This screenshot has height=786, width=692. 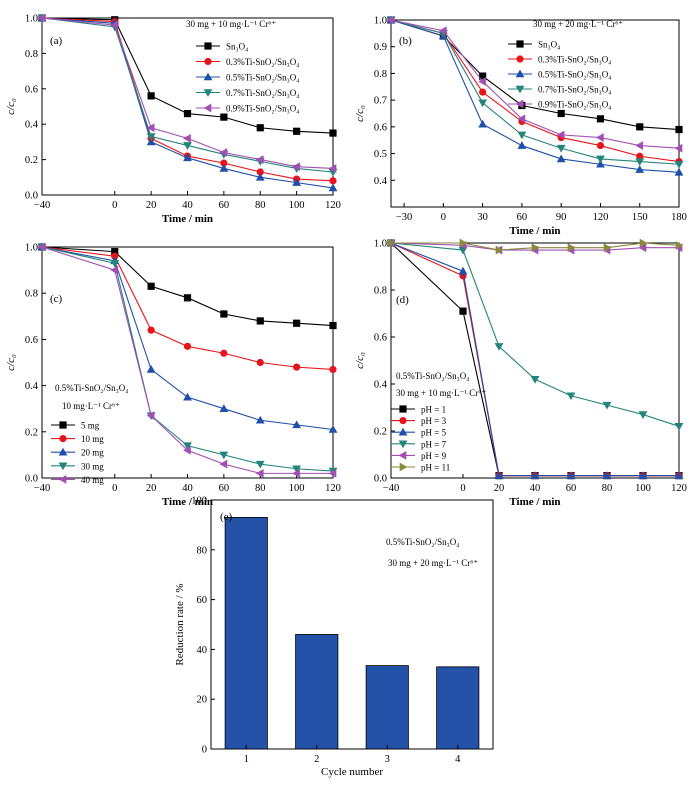 I want to click on y-tick-label: 0.6, so click(x=31, y=89).